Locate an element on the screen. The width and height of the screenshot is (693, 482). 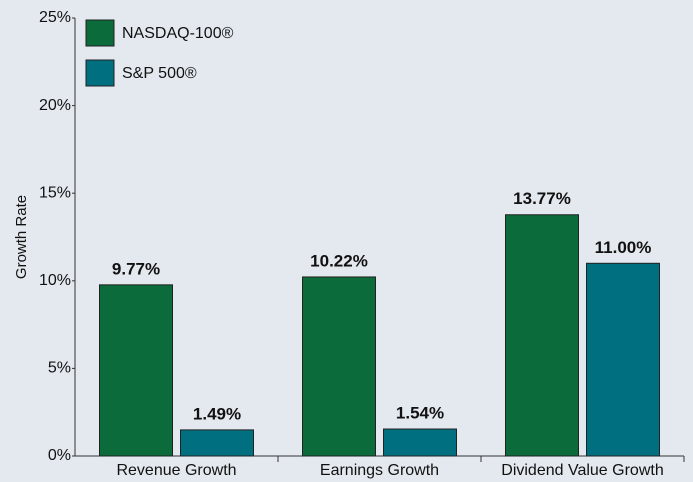
x-tick-label: Earnings Growth is located at coordinates (379, 470).